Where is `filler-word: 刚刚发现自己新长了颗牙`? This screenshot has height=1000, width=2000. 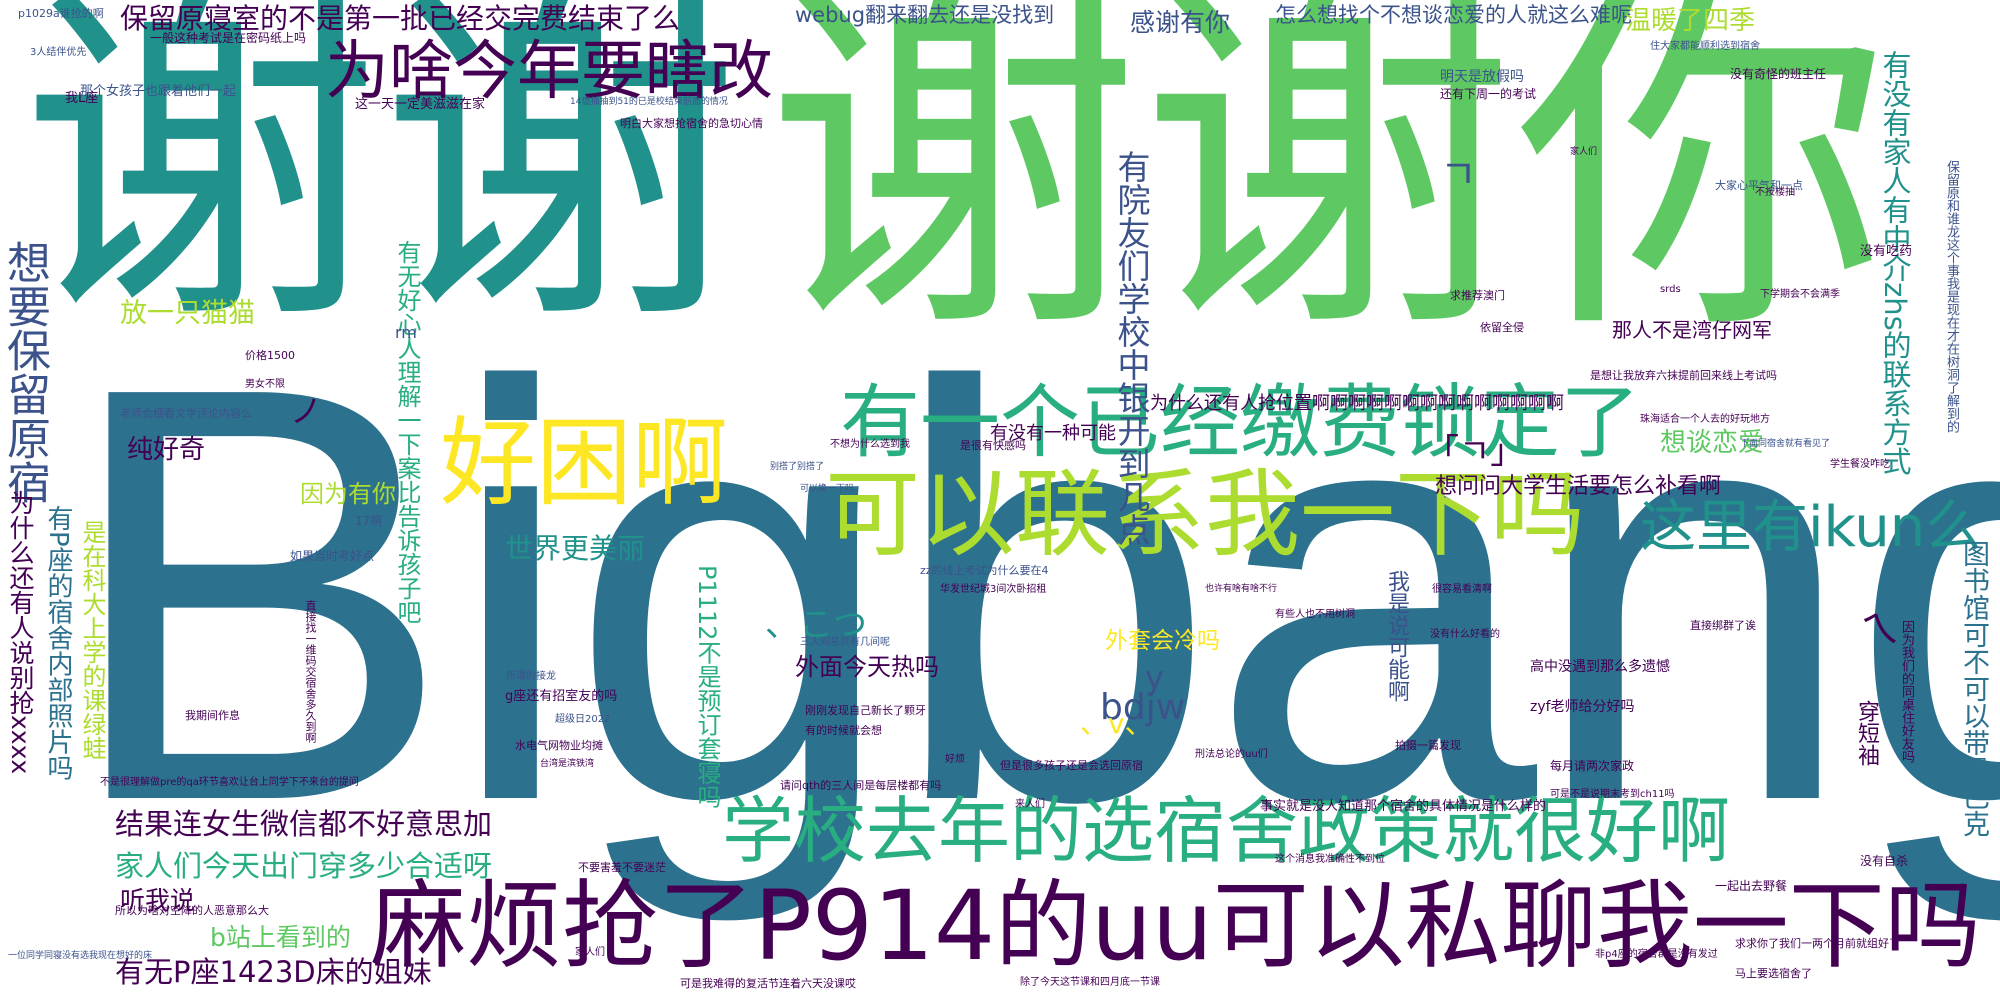
filler-word: 刚刚发现自己新长了颗牙 is located at coordinates (865, 710).